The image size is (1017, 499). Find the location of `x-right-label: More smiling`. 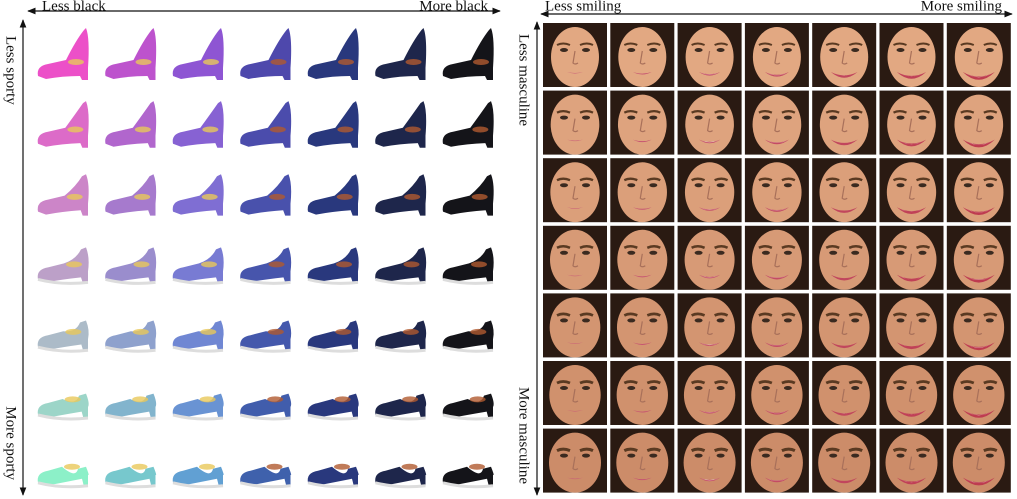

x-right-label: More smiling is located at coordinates (962, 7).